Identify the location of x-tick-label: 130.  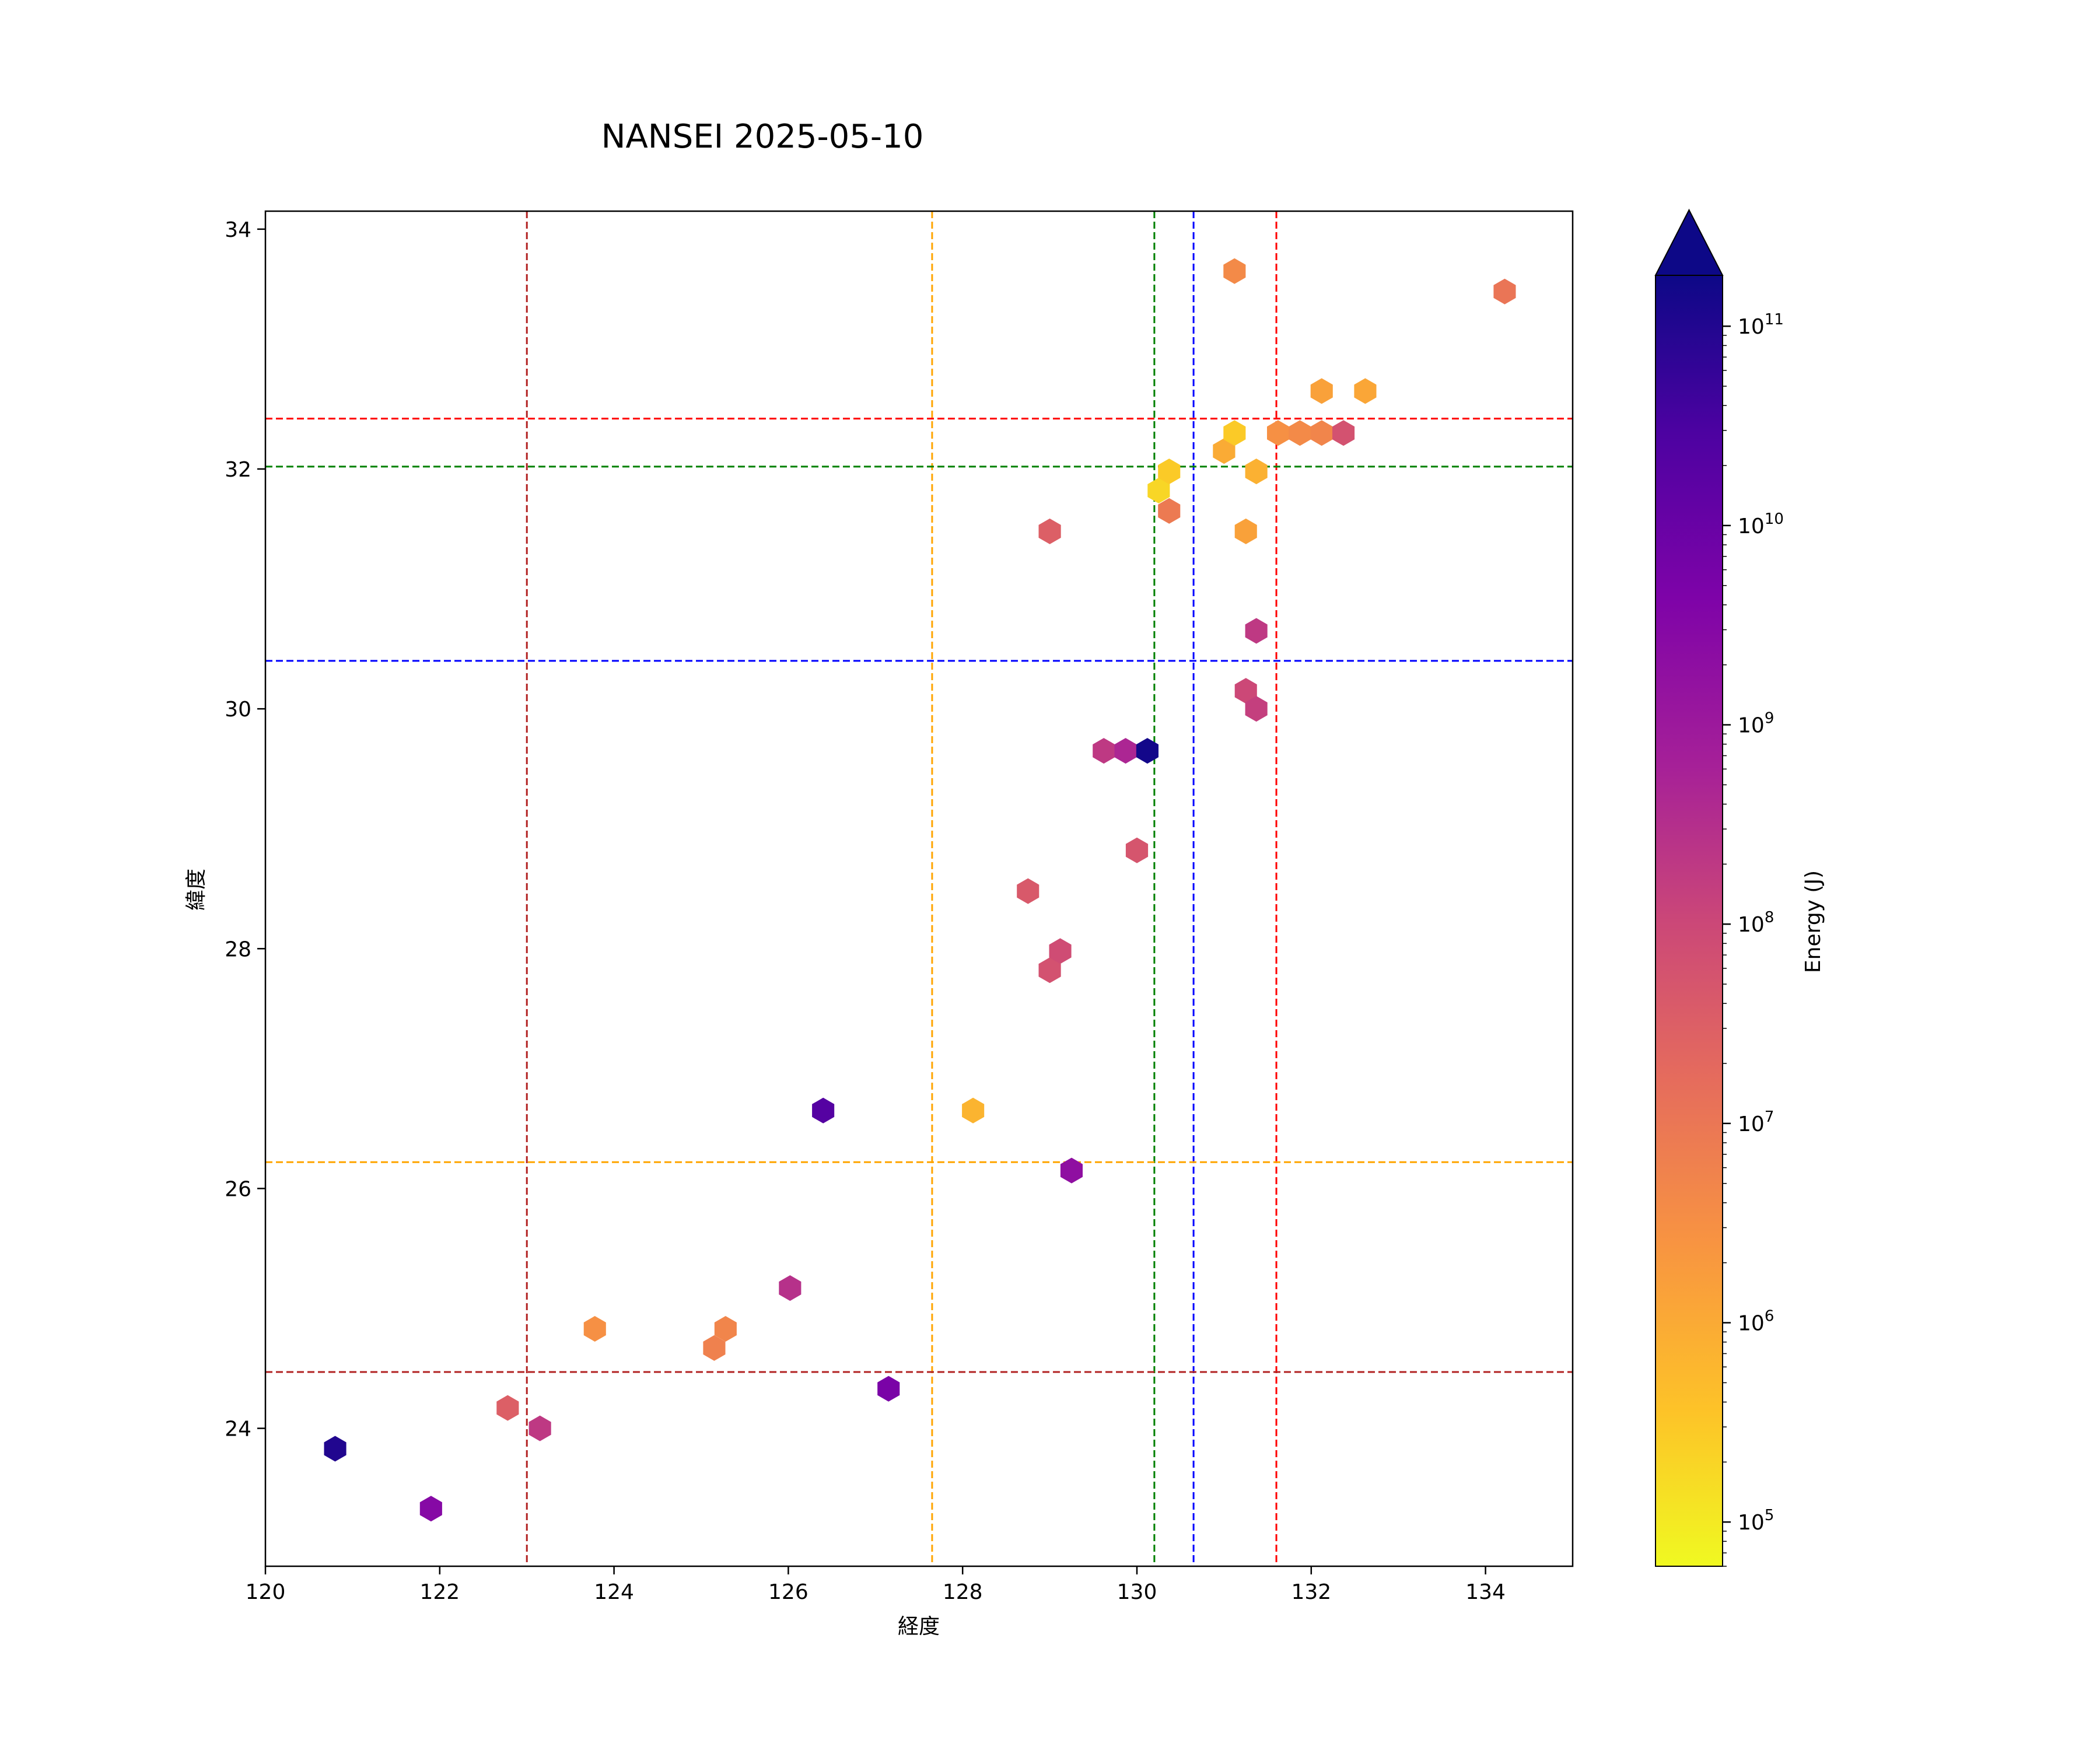
(1137, 1592).